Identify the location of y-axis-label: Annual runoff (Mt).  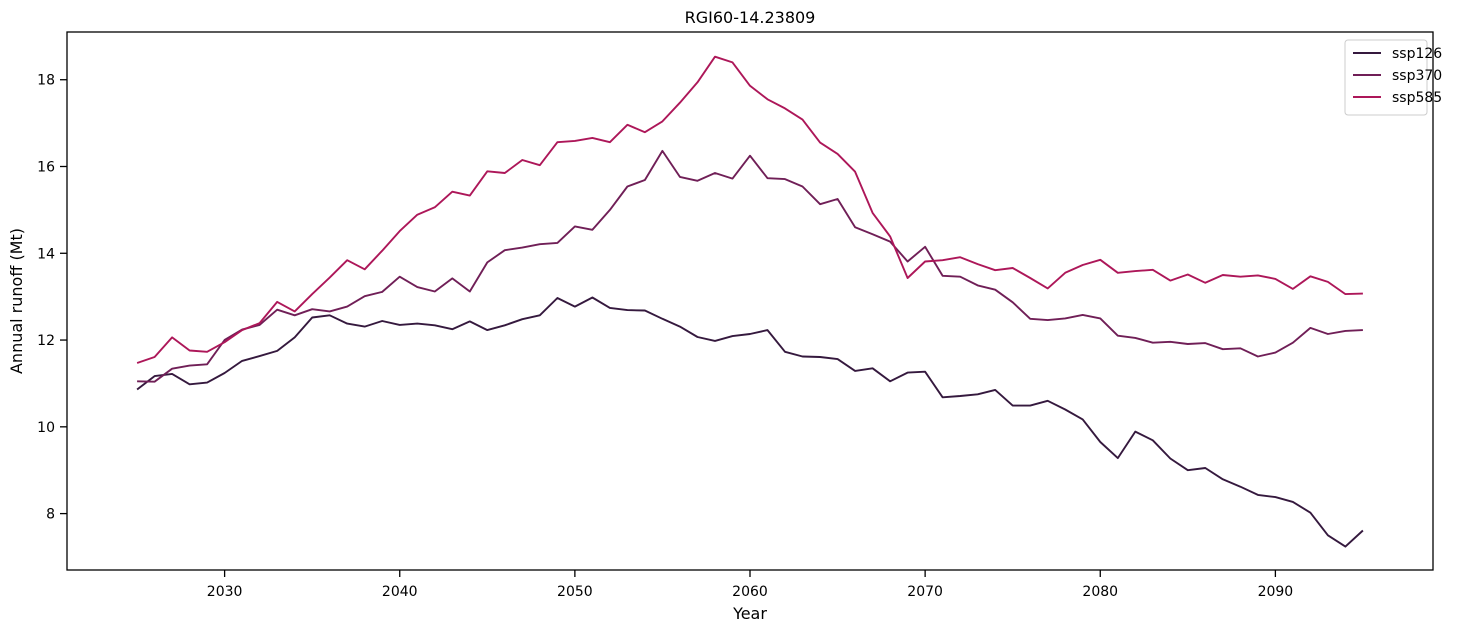
(16, 301).